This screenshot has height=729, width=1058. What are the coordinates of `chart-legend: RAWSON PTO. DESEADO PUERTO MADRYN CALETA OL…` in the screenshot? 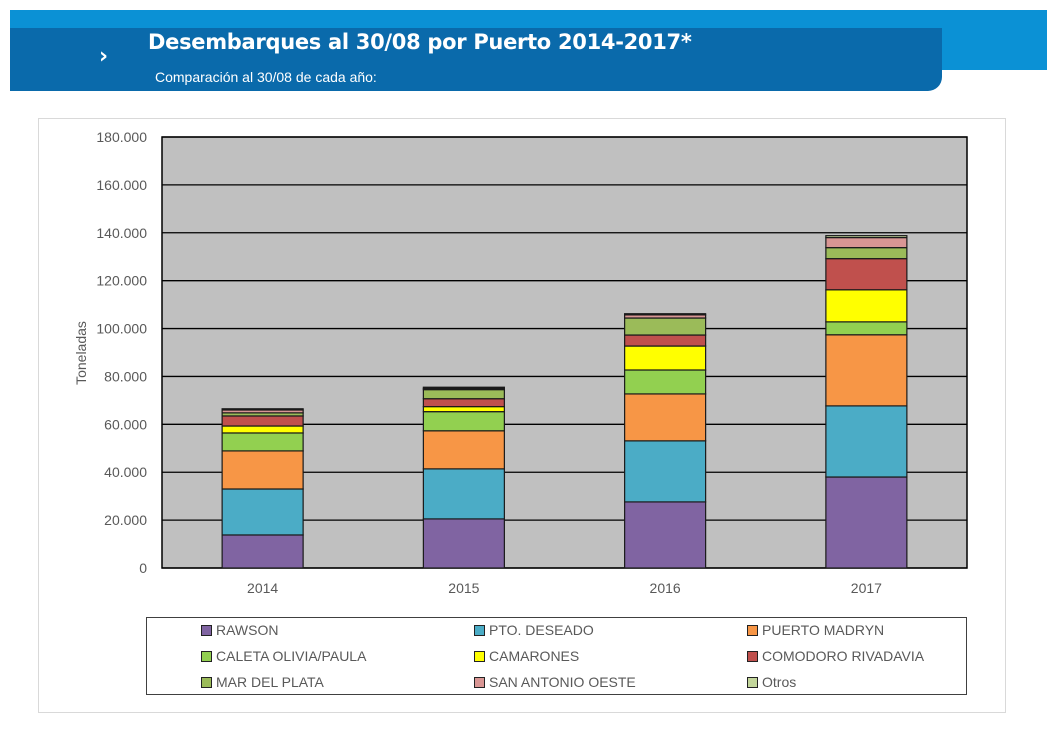 It's located at (556, 656).